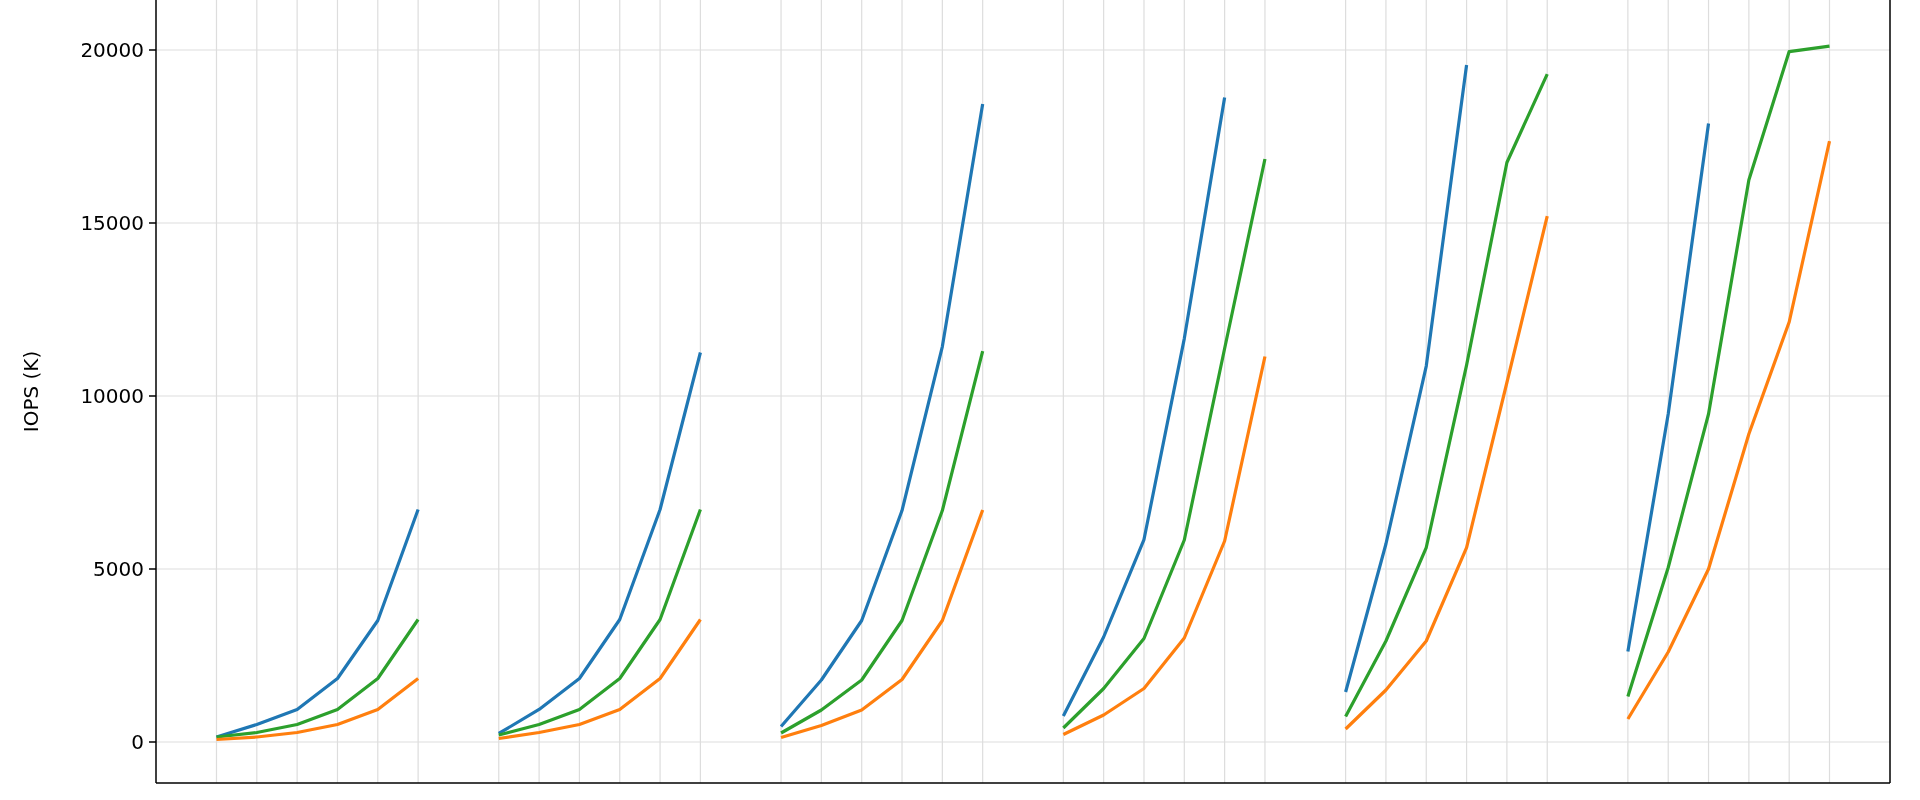 The height and width of the screenshot is (800, 1920). Describe the element at coordinates (118, 569) in the screenshot. I see `y-tick-label: 5000` at that location.